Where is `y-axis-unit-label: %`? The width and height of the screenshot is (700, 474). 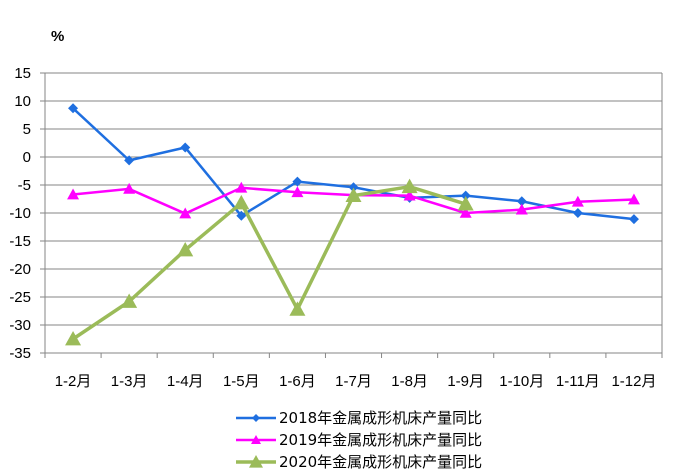 y-axis-unit-label: % is located at coordinates (57, 36).